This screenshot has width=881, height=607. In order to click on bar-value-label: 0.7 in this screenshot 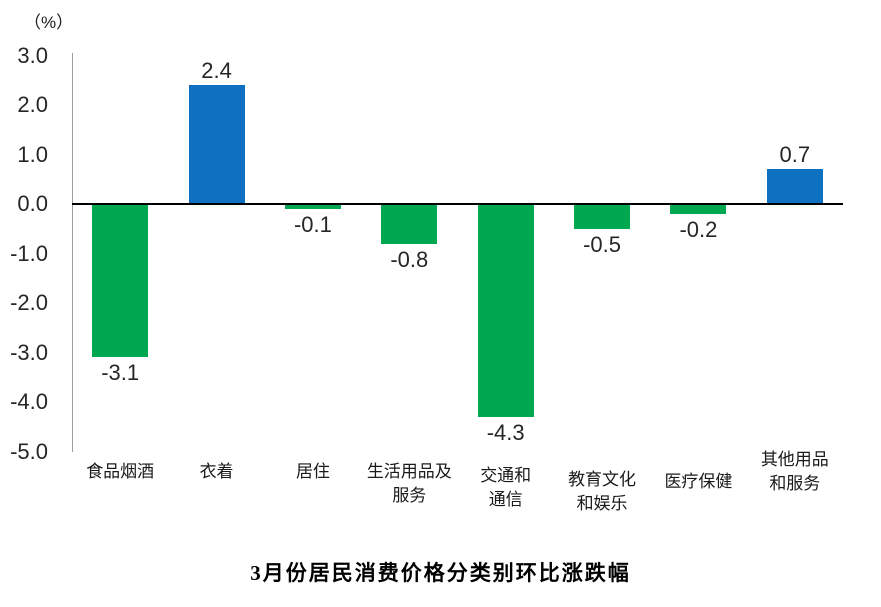, I will do `click(795, 155)`.